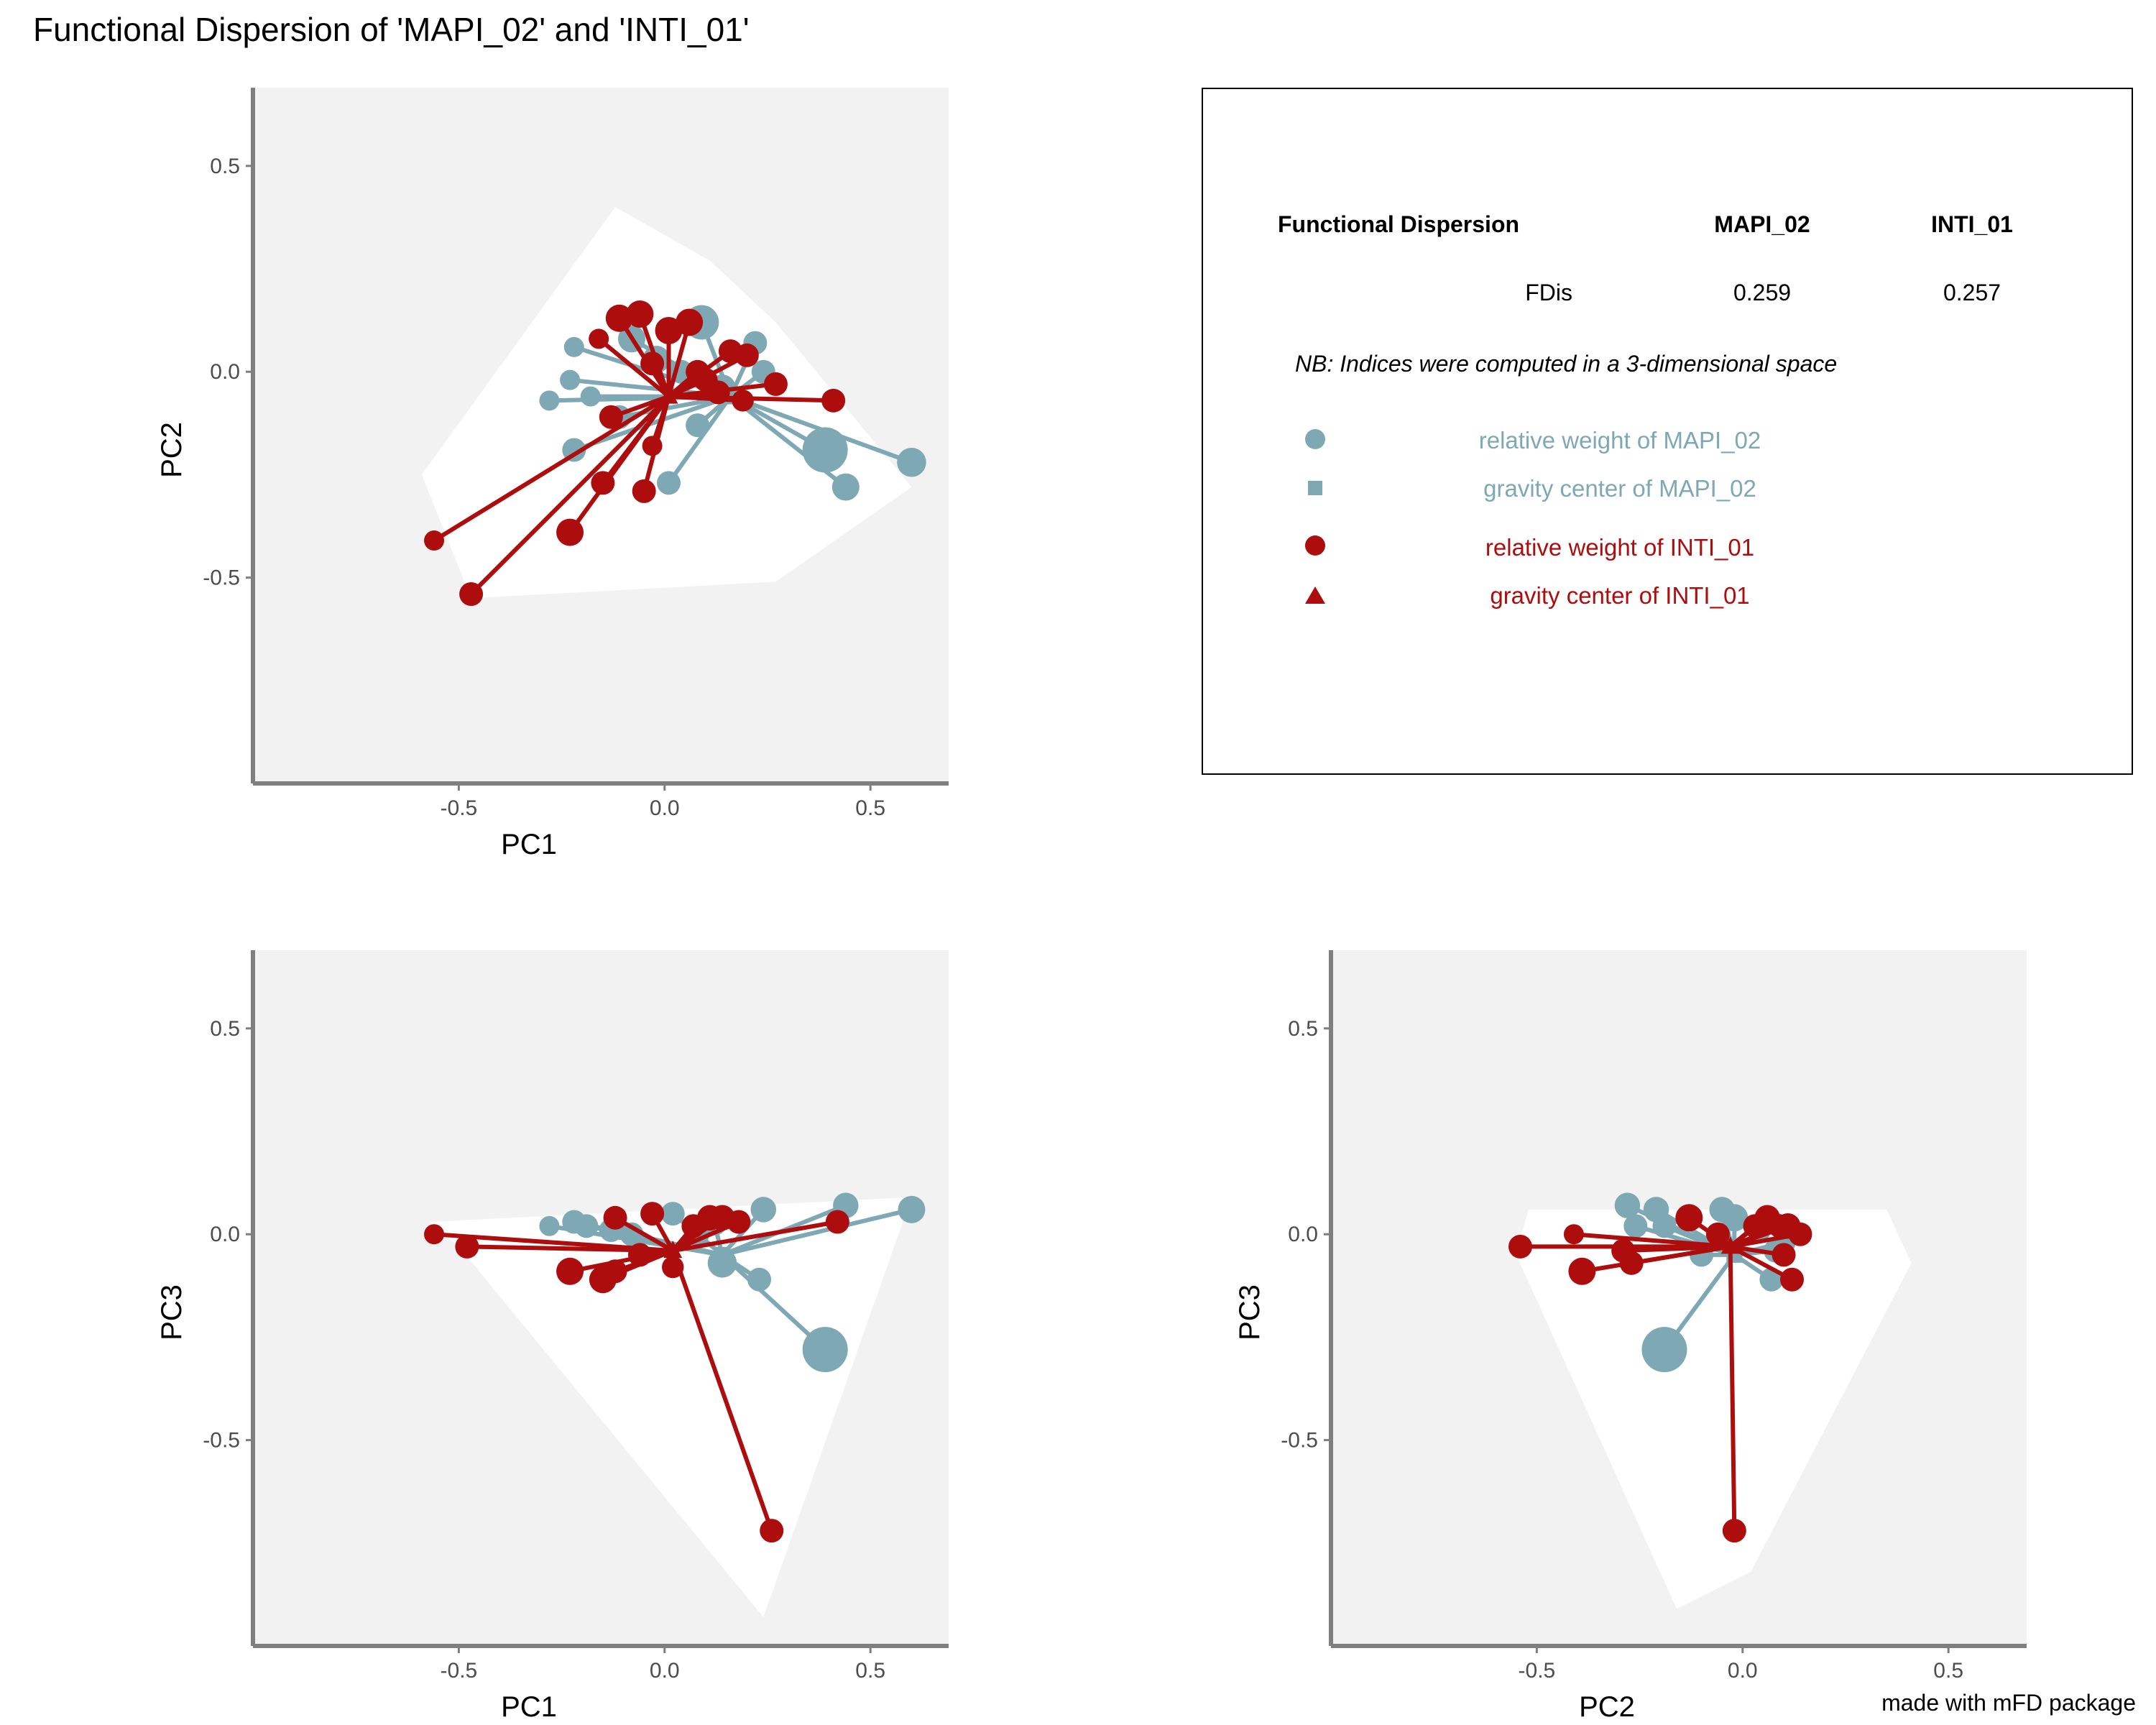 This screenshot has width=2156, height=1725. Describe the element at coordinates (1763, 292) in the screenshot. I see `legend-fdis-mapi: 0.259` at that location.